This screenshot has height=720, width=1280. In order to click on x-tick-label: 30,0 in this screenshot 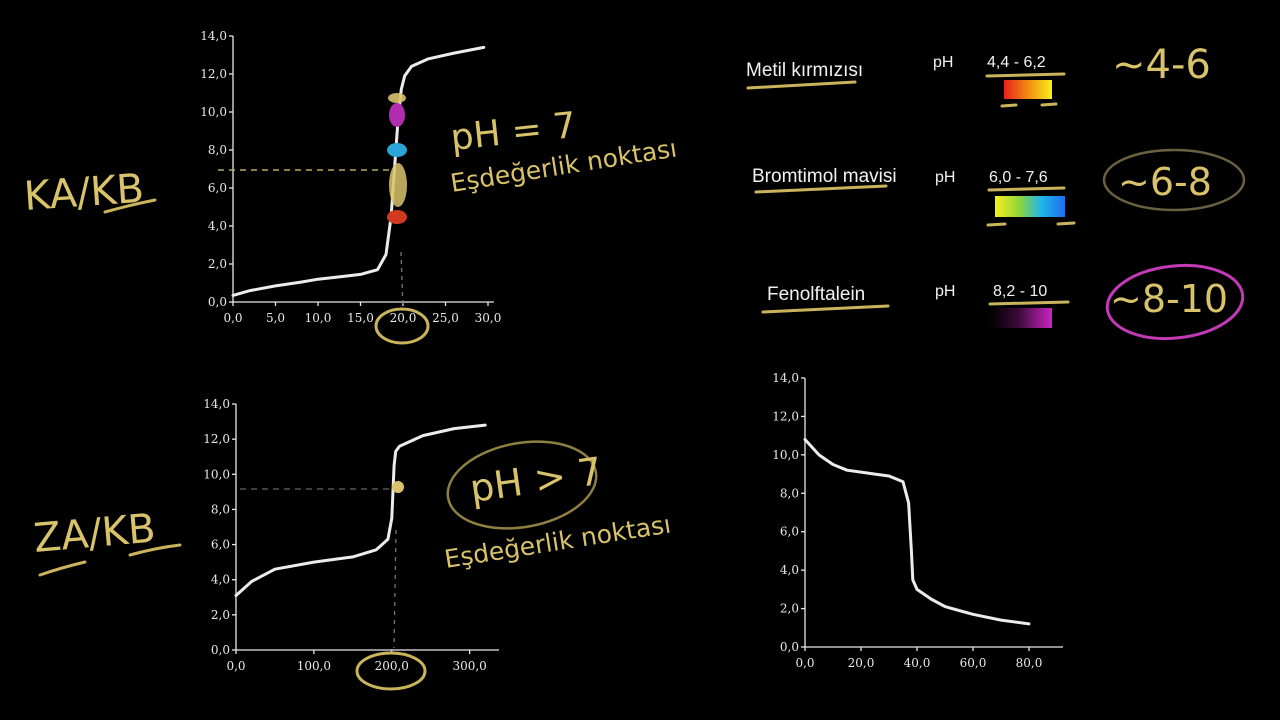, I will do `click(488, 318)`.